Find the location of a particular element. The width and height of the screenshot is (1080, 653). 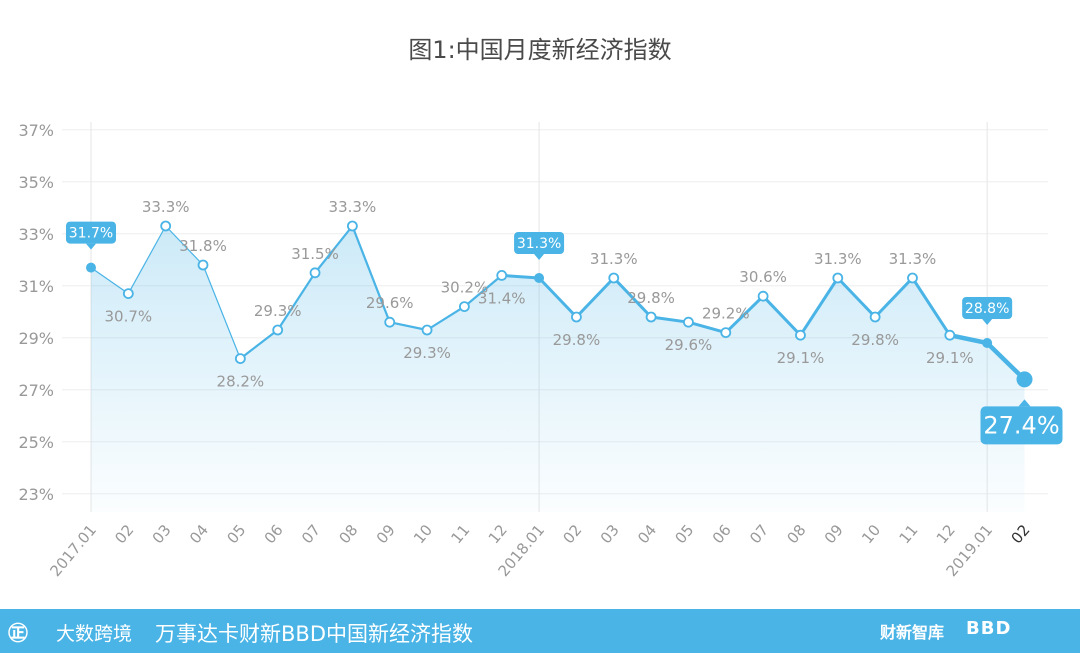

data-label: 31.5% is located at coordinates (315, 254).